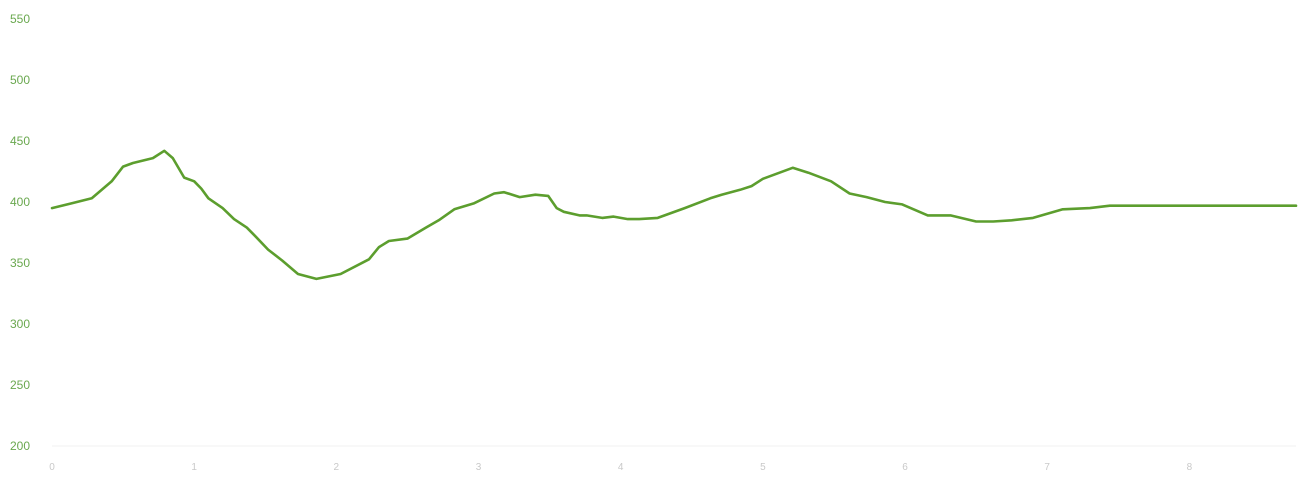 This screenshot has height=489, width=1306. What do you see at coordinates (20, 19) in the screenshot?
I see `y-tick-label-550: 550` at bounding box center [20, 19].